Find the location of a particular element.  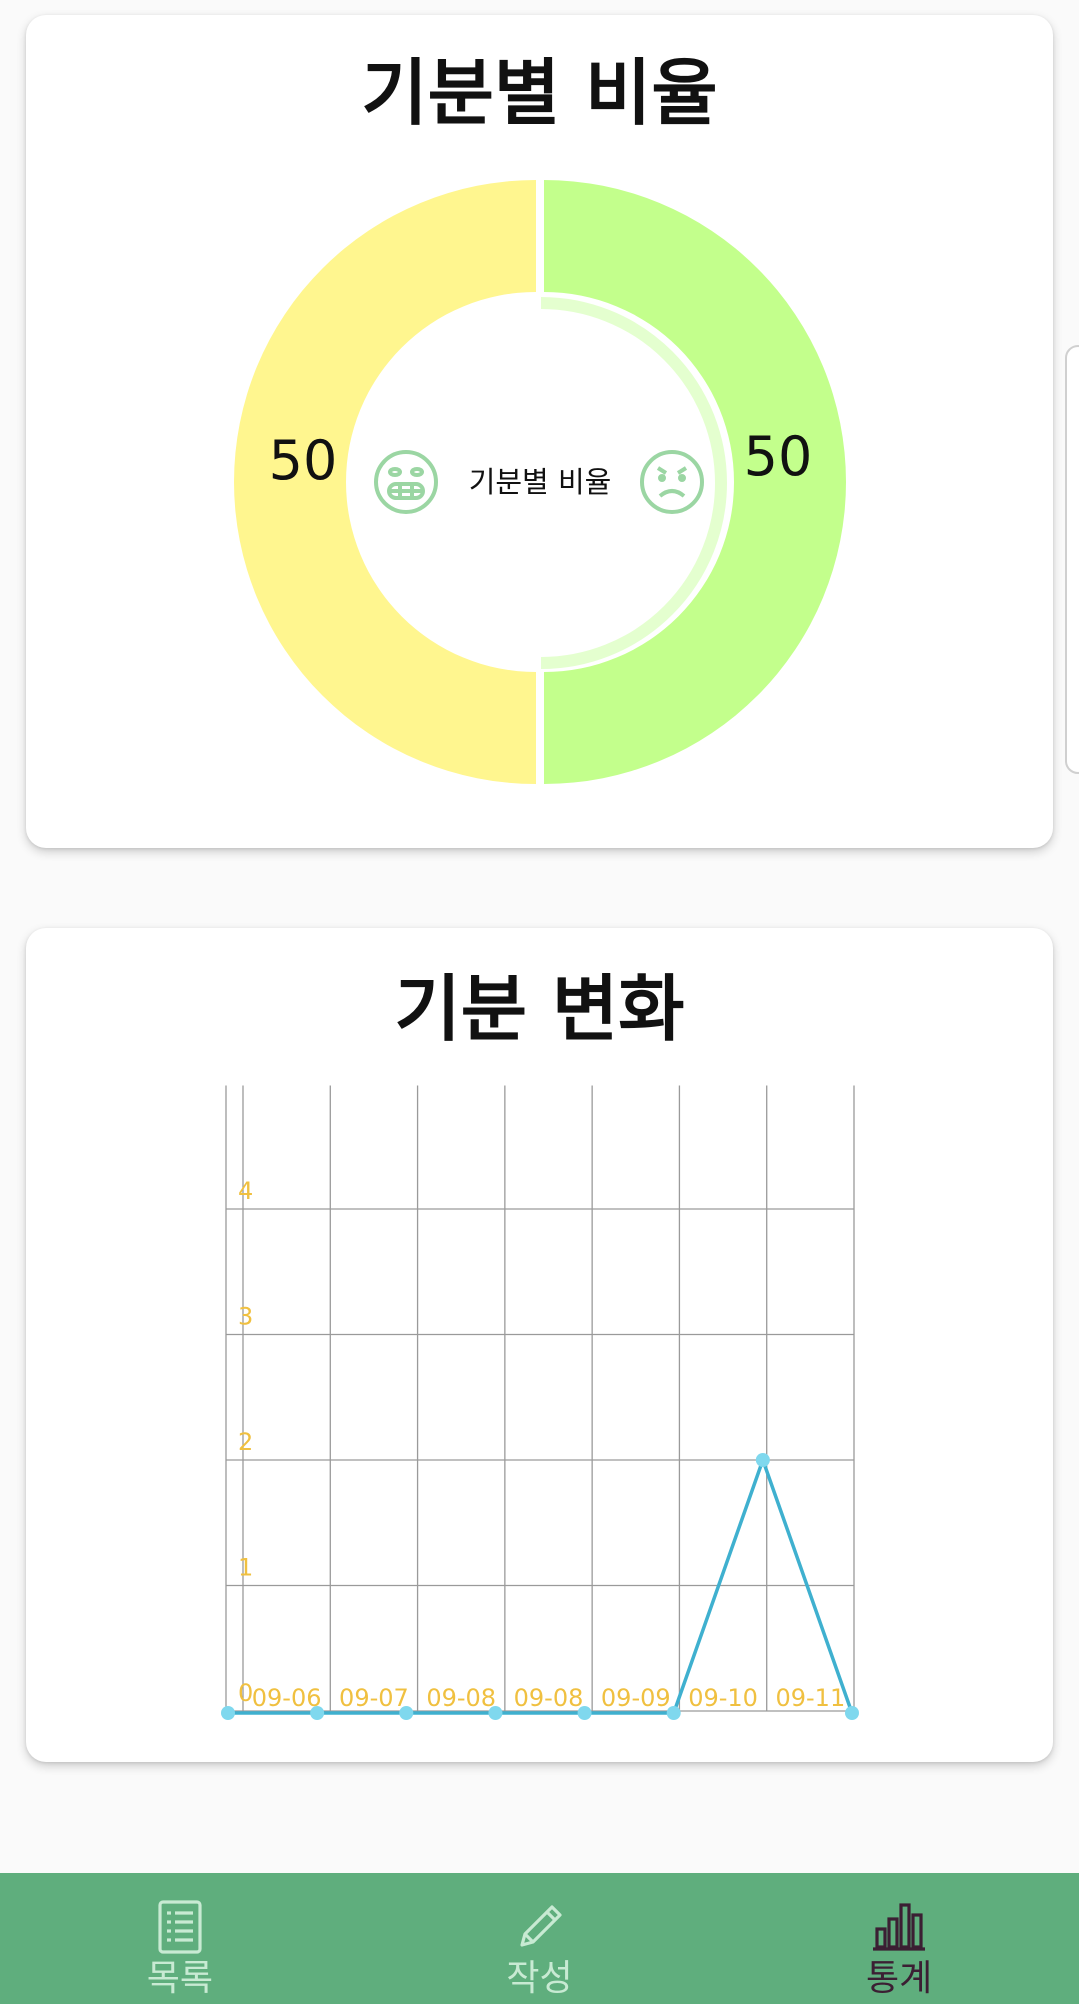

donut-slice-right is located at coordinates (695, 482).